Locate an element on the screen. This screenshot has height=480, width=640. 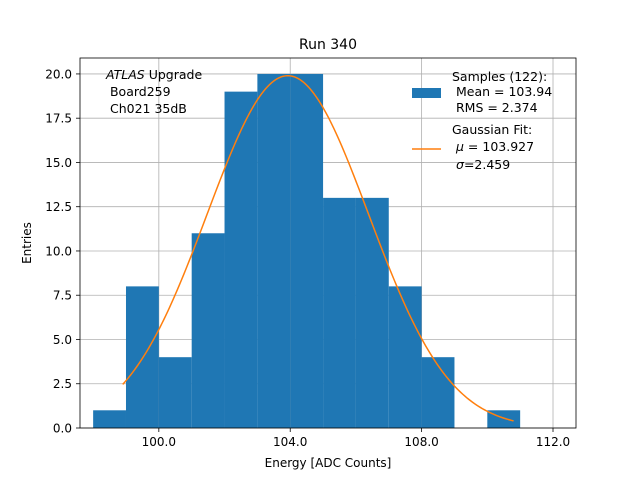
legend-mu-symbol: μ is located at coordinates (459, 146).